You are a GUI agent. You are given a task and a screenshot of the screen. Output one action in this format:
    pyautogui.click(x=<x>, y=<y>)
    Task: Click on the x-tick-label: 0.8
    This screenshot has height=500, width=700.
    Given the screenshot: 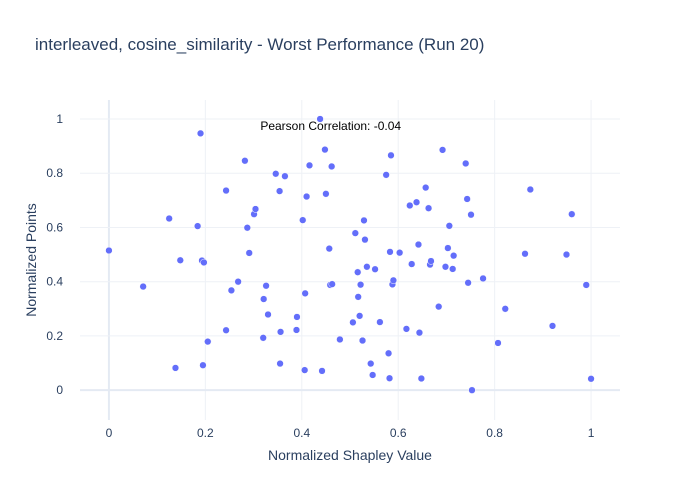 What is the action you would take?
    pyautogui.click(x=494, y=433)
    